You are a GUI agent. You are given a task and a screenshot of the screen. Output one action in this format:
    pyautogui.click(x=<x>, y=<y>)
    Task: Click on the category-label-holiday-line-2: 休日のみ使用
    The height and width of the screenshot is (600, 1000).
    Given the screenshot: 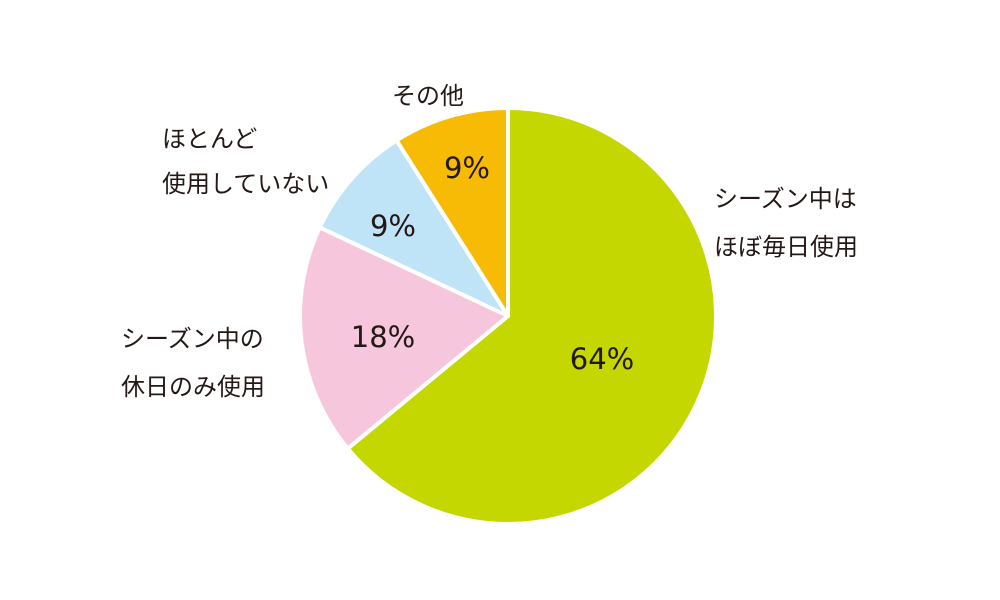 What is the action you would take?
    pyautogui.click(x=193, y=387)
    